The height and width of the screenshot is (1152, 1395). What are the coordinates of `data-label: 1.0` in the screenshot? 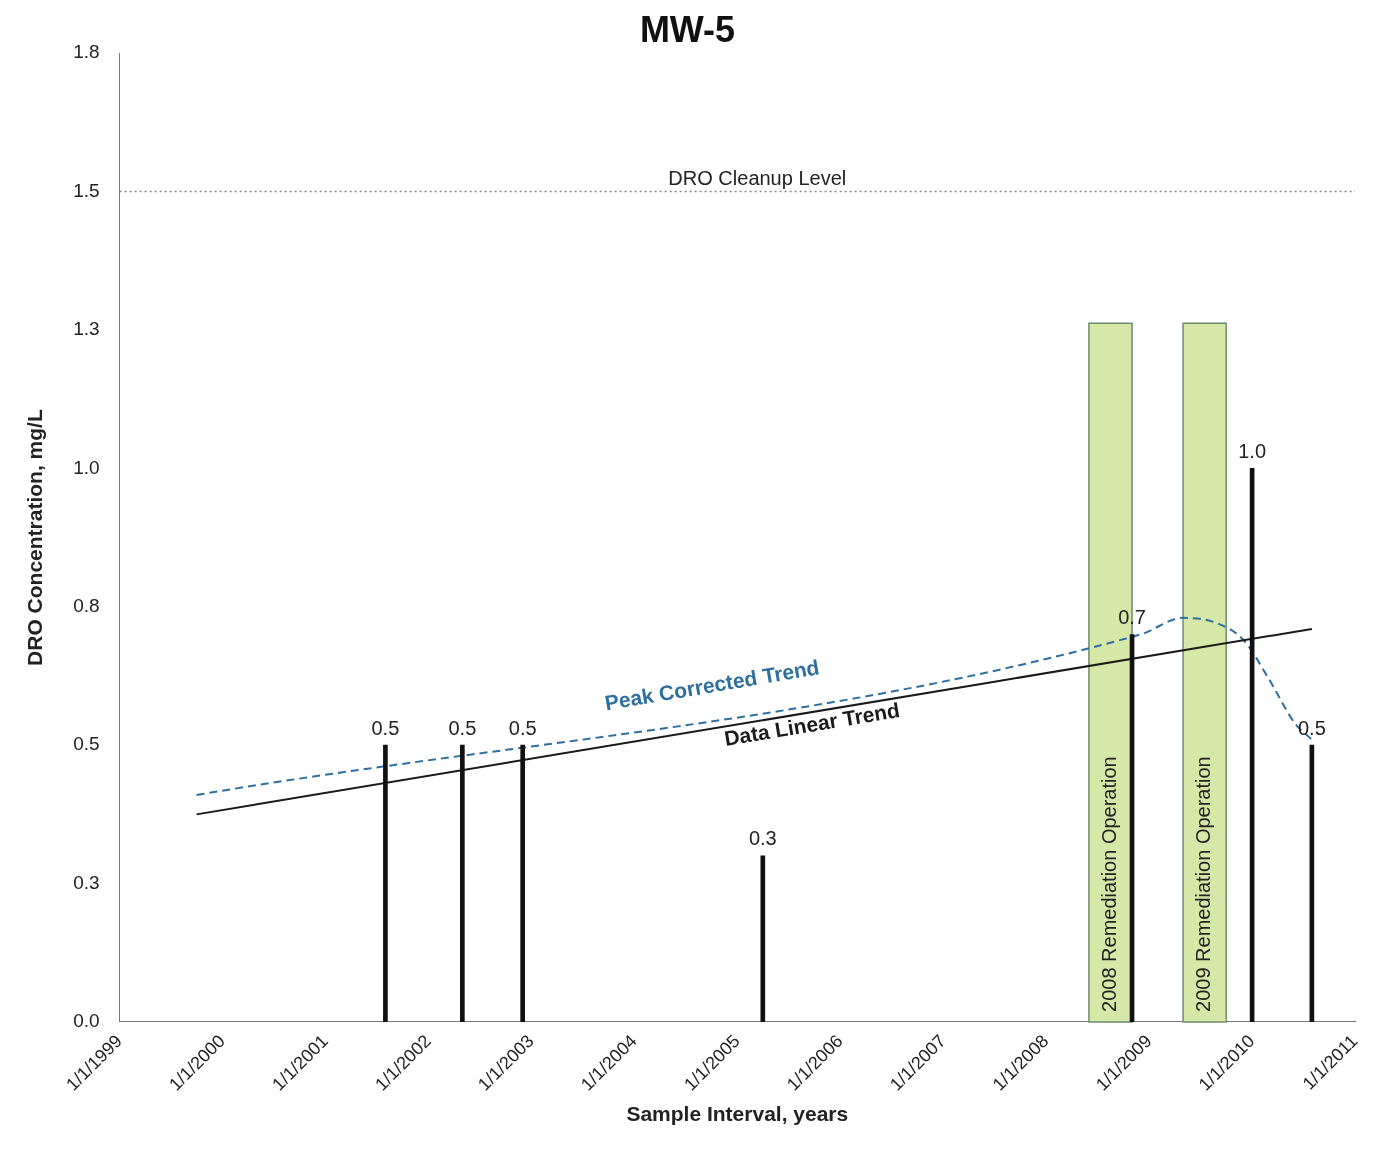 It's located at (1252, 450).